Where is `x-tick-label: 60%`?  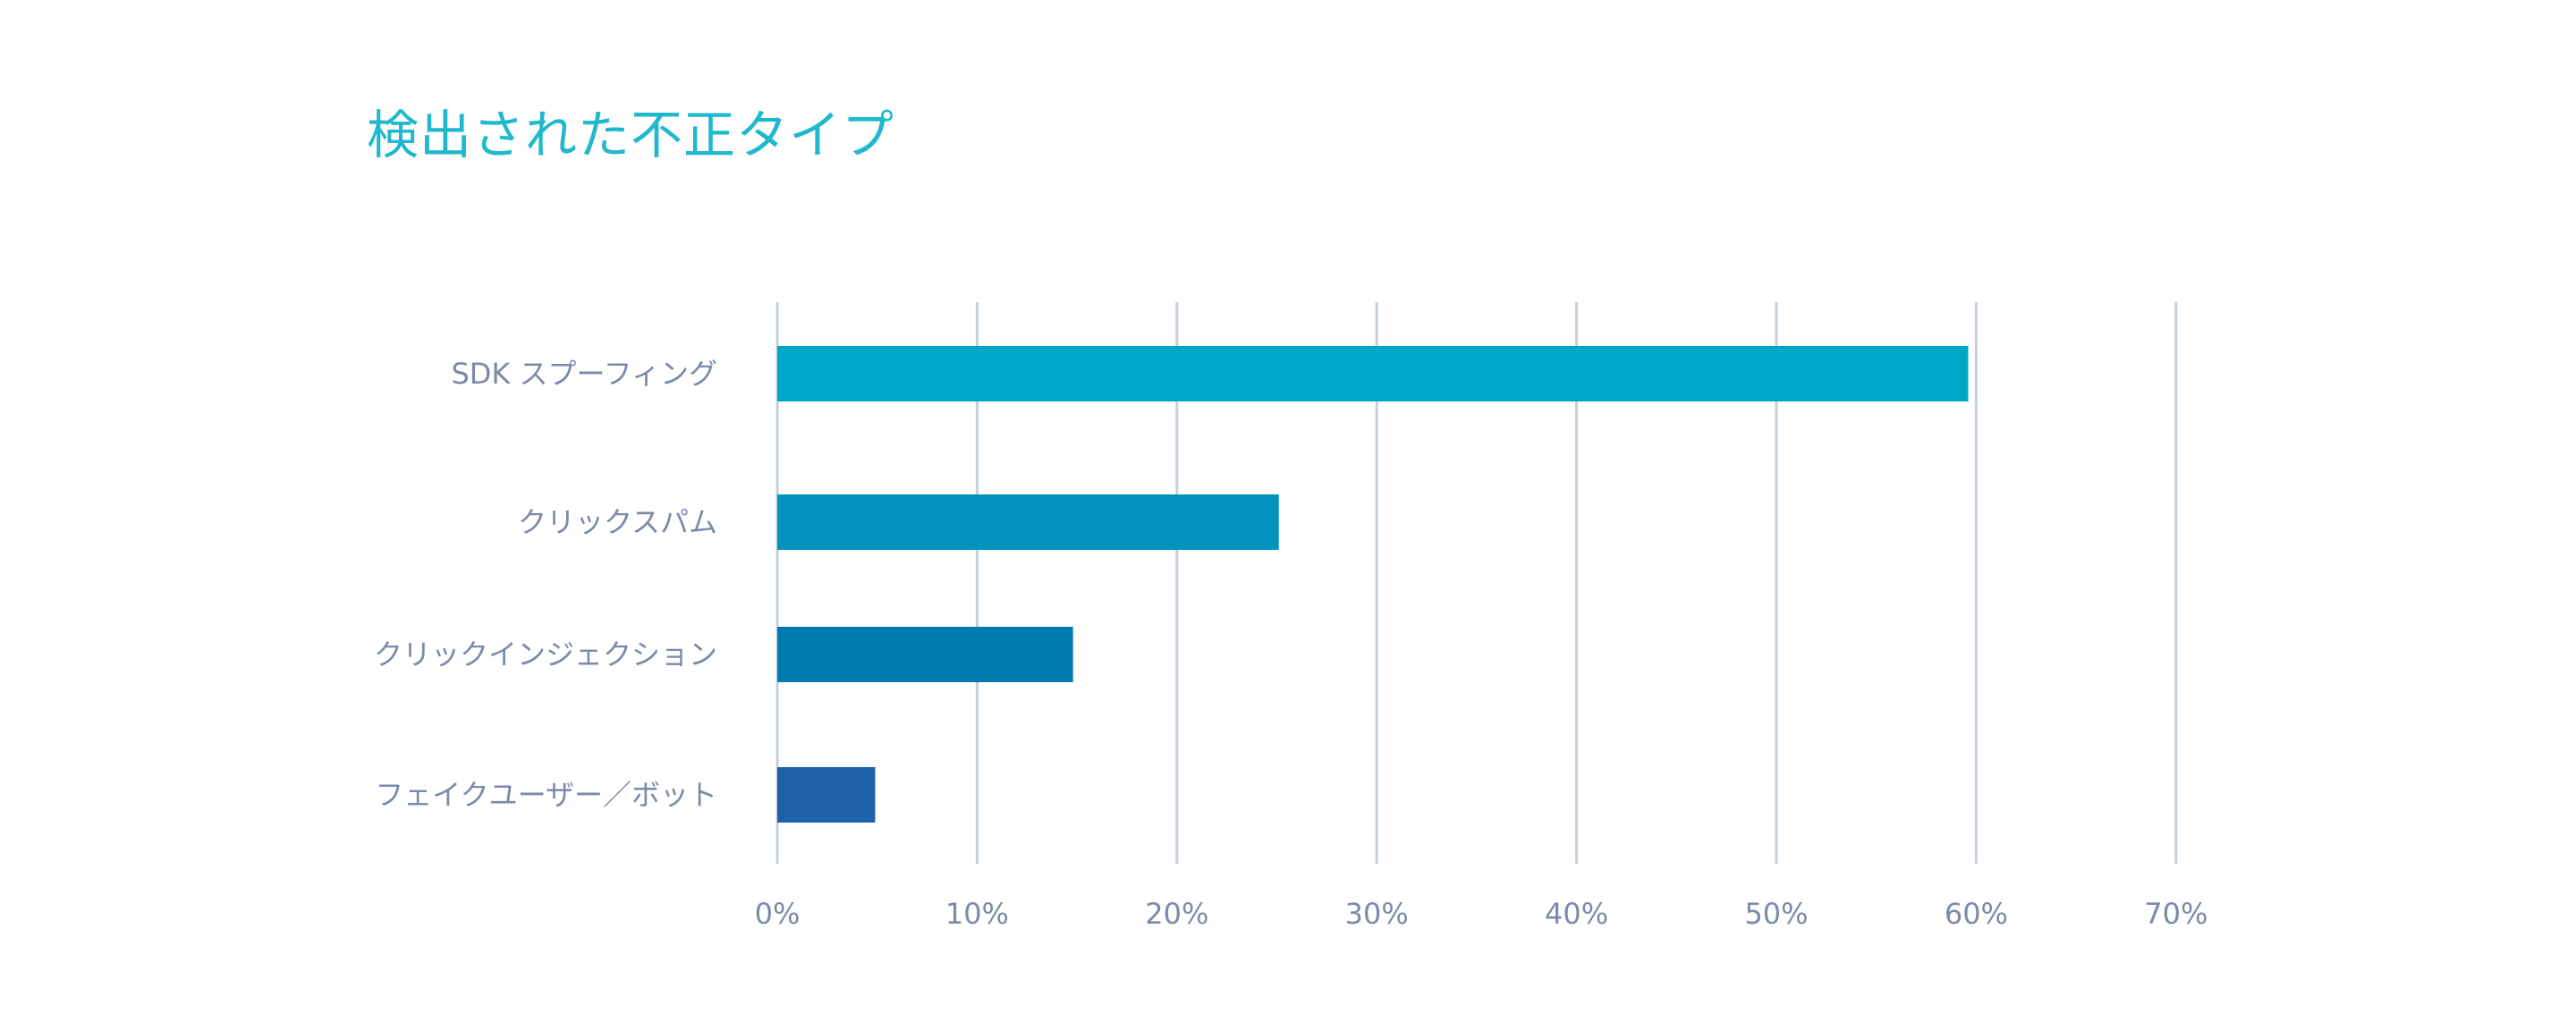
x-tick-label: 60% is located at coordinates (1976, 914).